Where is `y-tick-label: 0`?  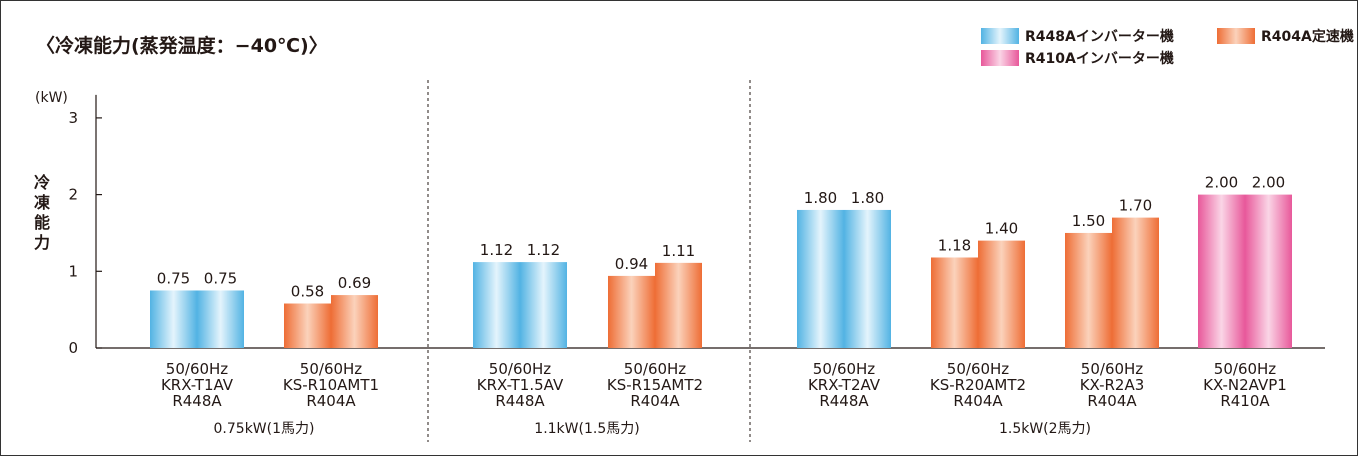
y-tick-label: 0 is located at coordinates (73, 348).